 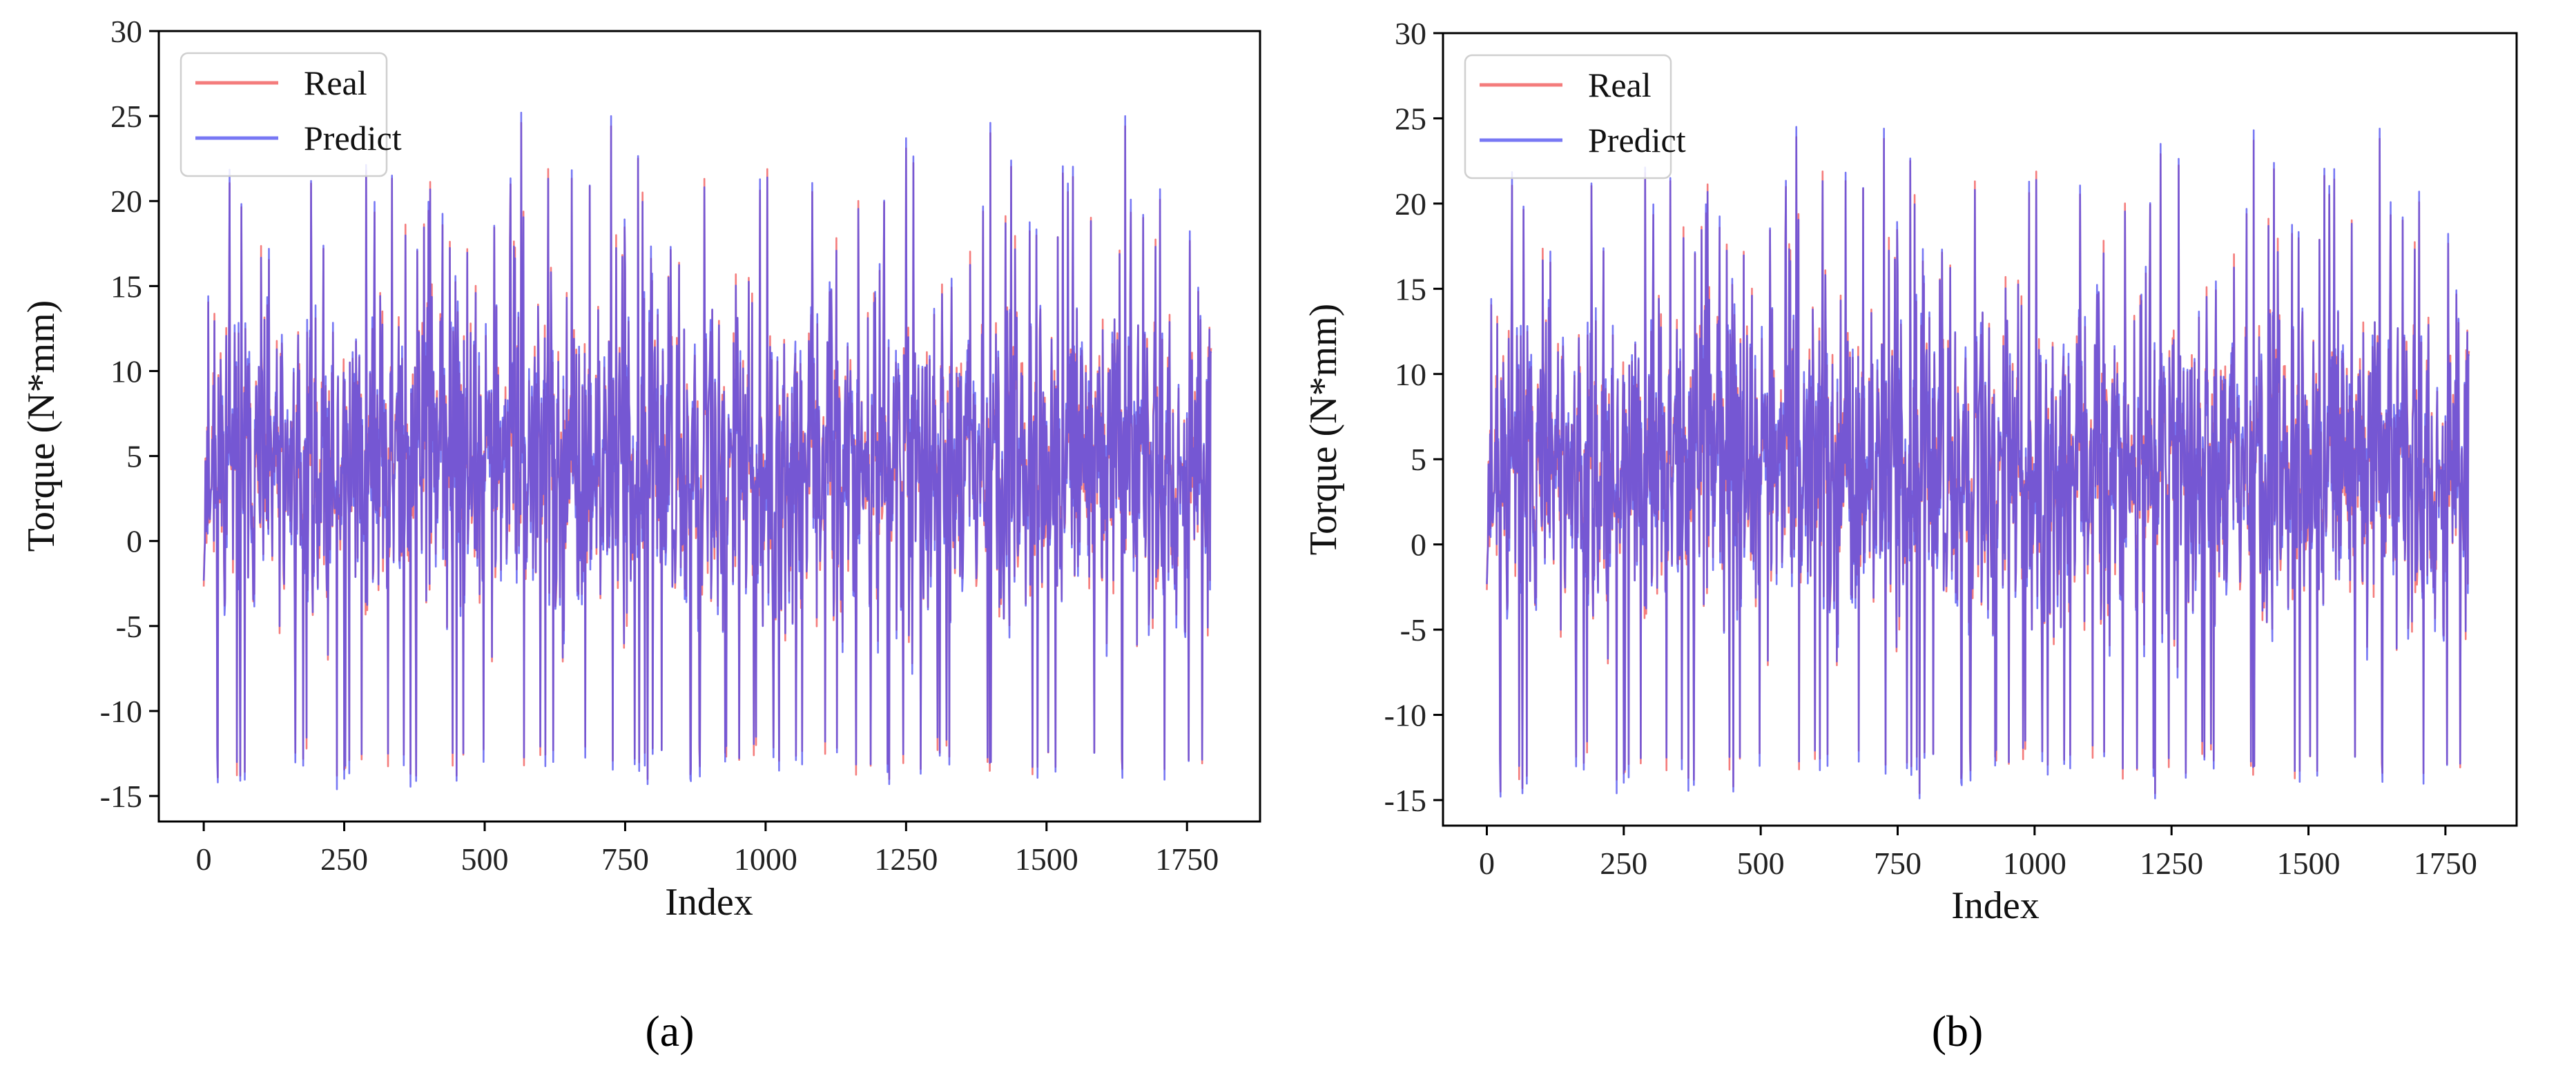 What do you see at coordinates (669, 1031) in the screenshot?
I see `panel-label-a: (a)` at bounding box center [669, 1031].